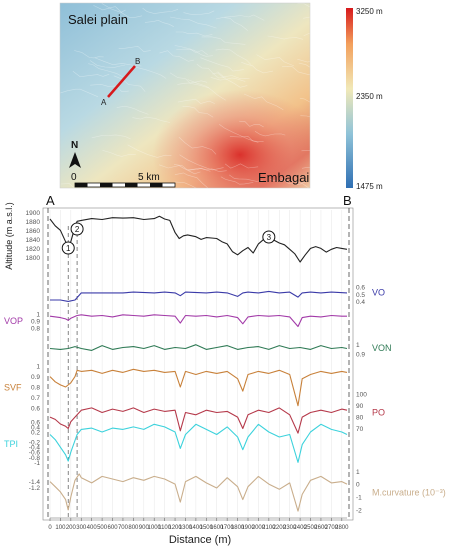  I want to click on tick-label-po: 90, so click(360, 406).